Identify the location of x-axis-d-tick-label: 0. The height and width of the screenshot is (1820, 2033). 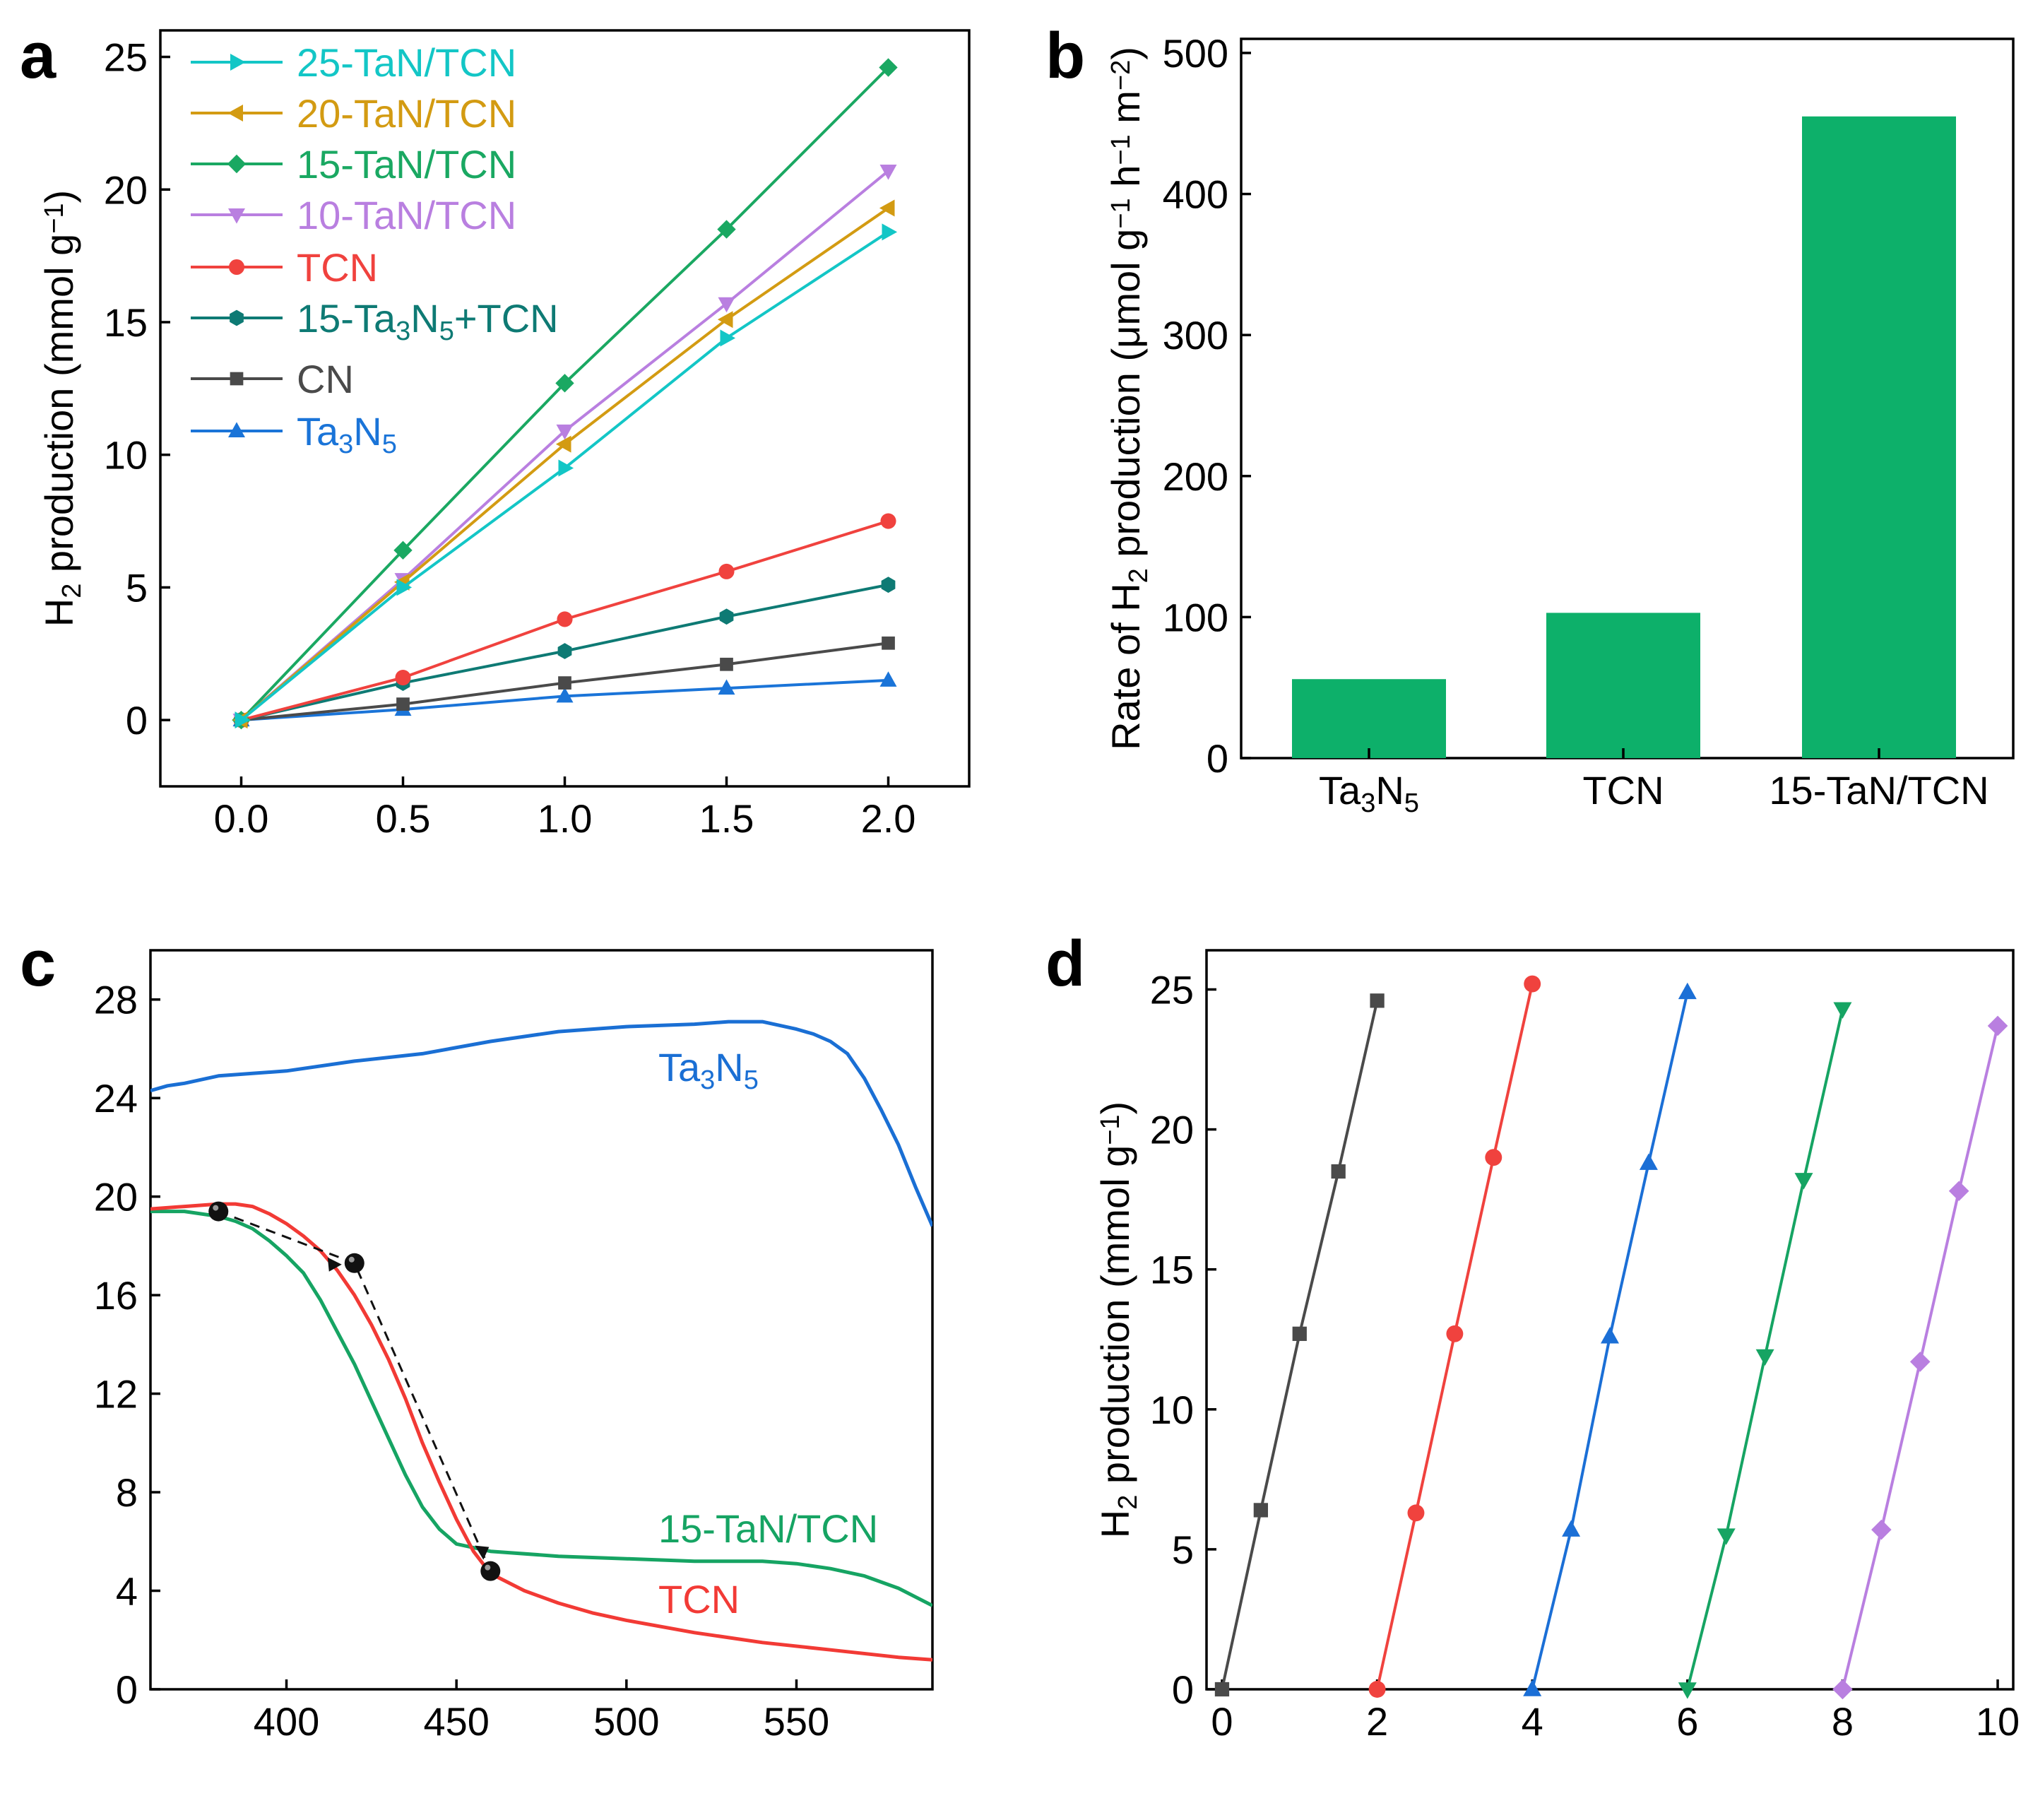
(1222, 1722).